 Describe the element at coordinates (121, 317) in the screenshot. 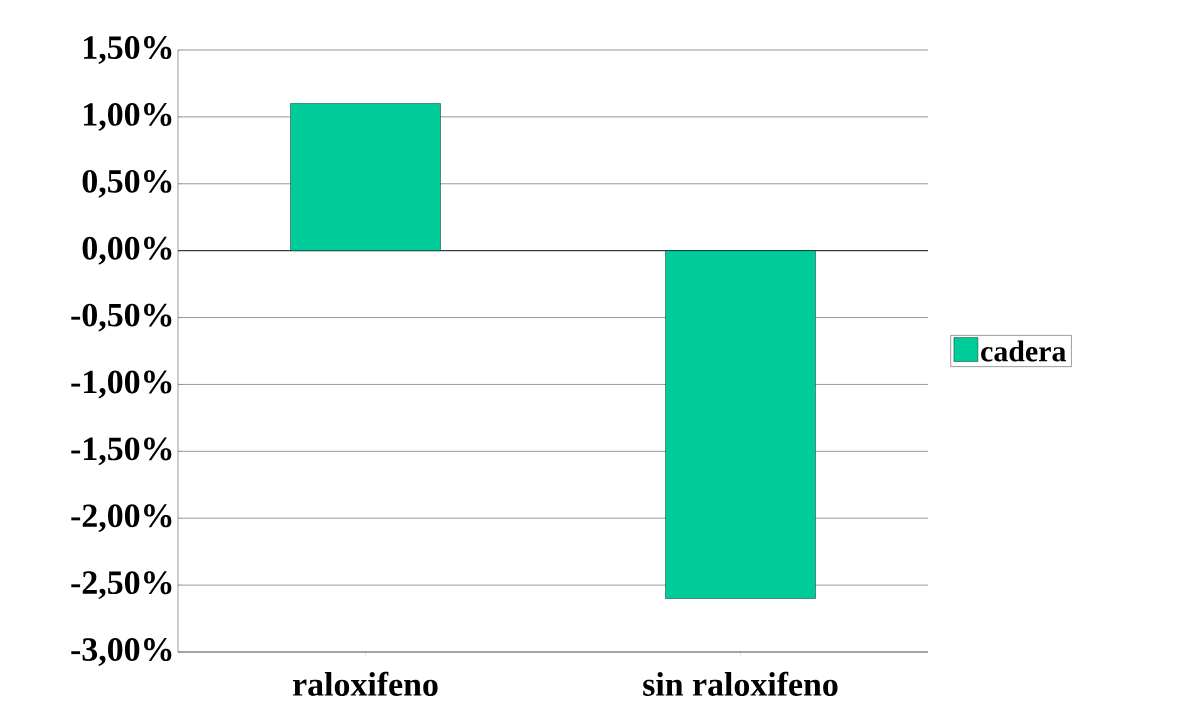

I see `y-tick-label: -0,50%` at that location.